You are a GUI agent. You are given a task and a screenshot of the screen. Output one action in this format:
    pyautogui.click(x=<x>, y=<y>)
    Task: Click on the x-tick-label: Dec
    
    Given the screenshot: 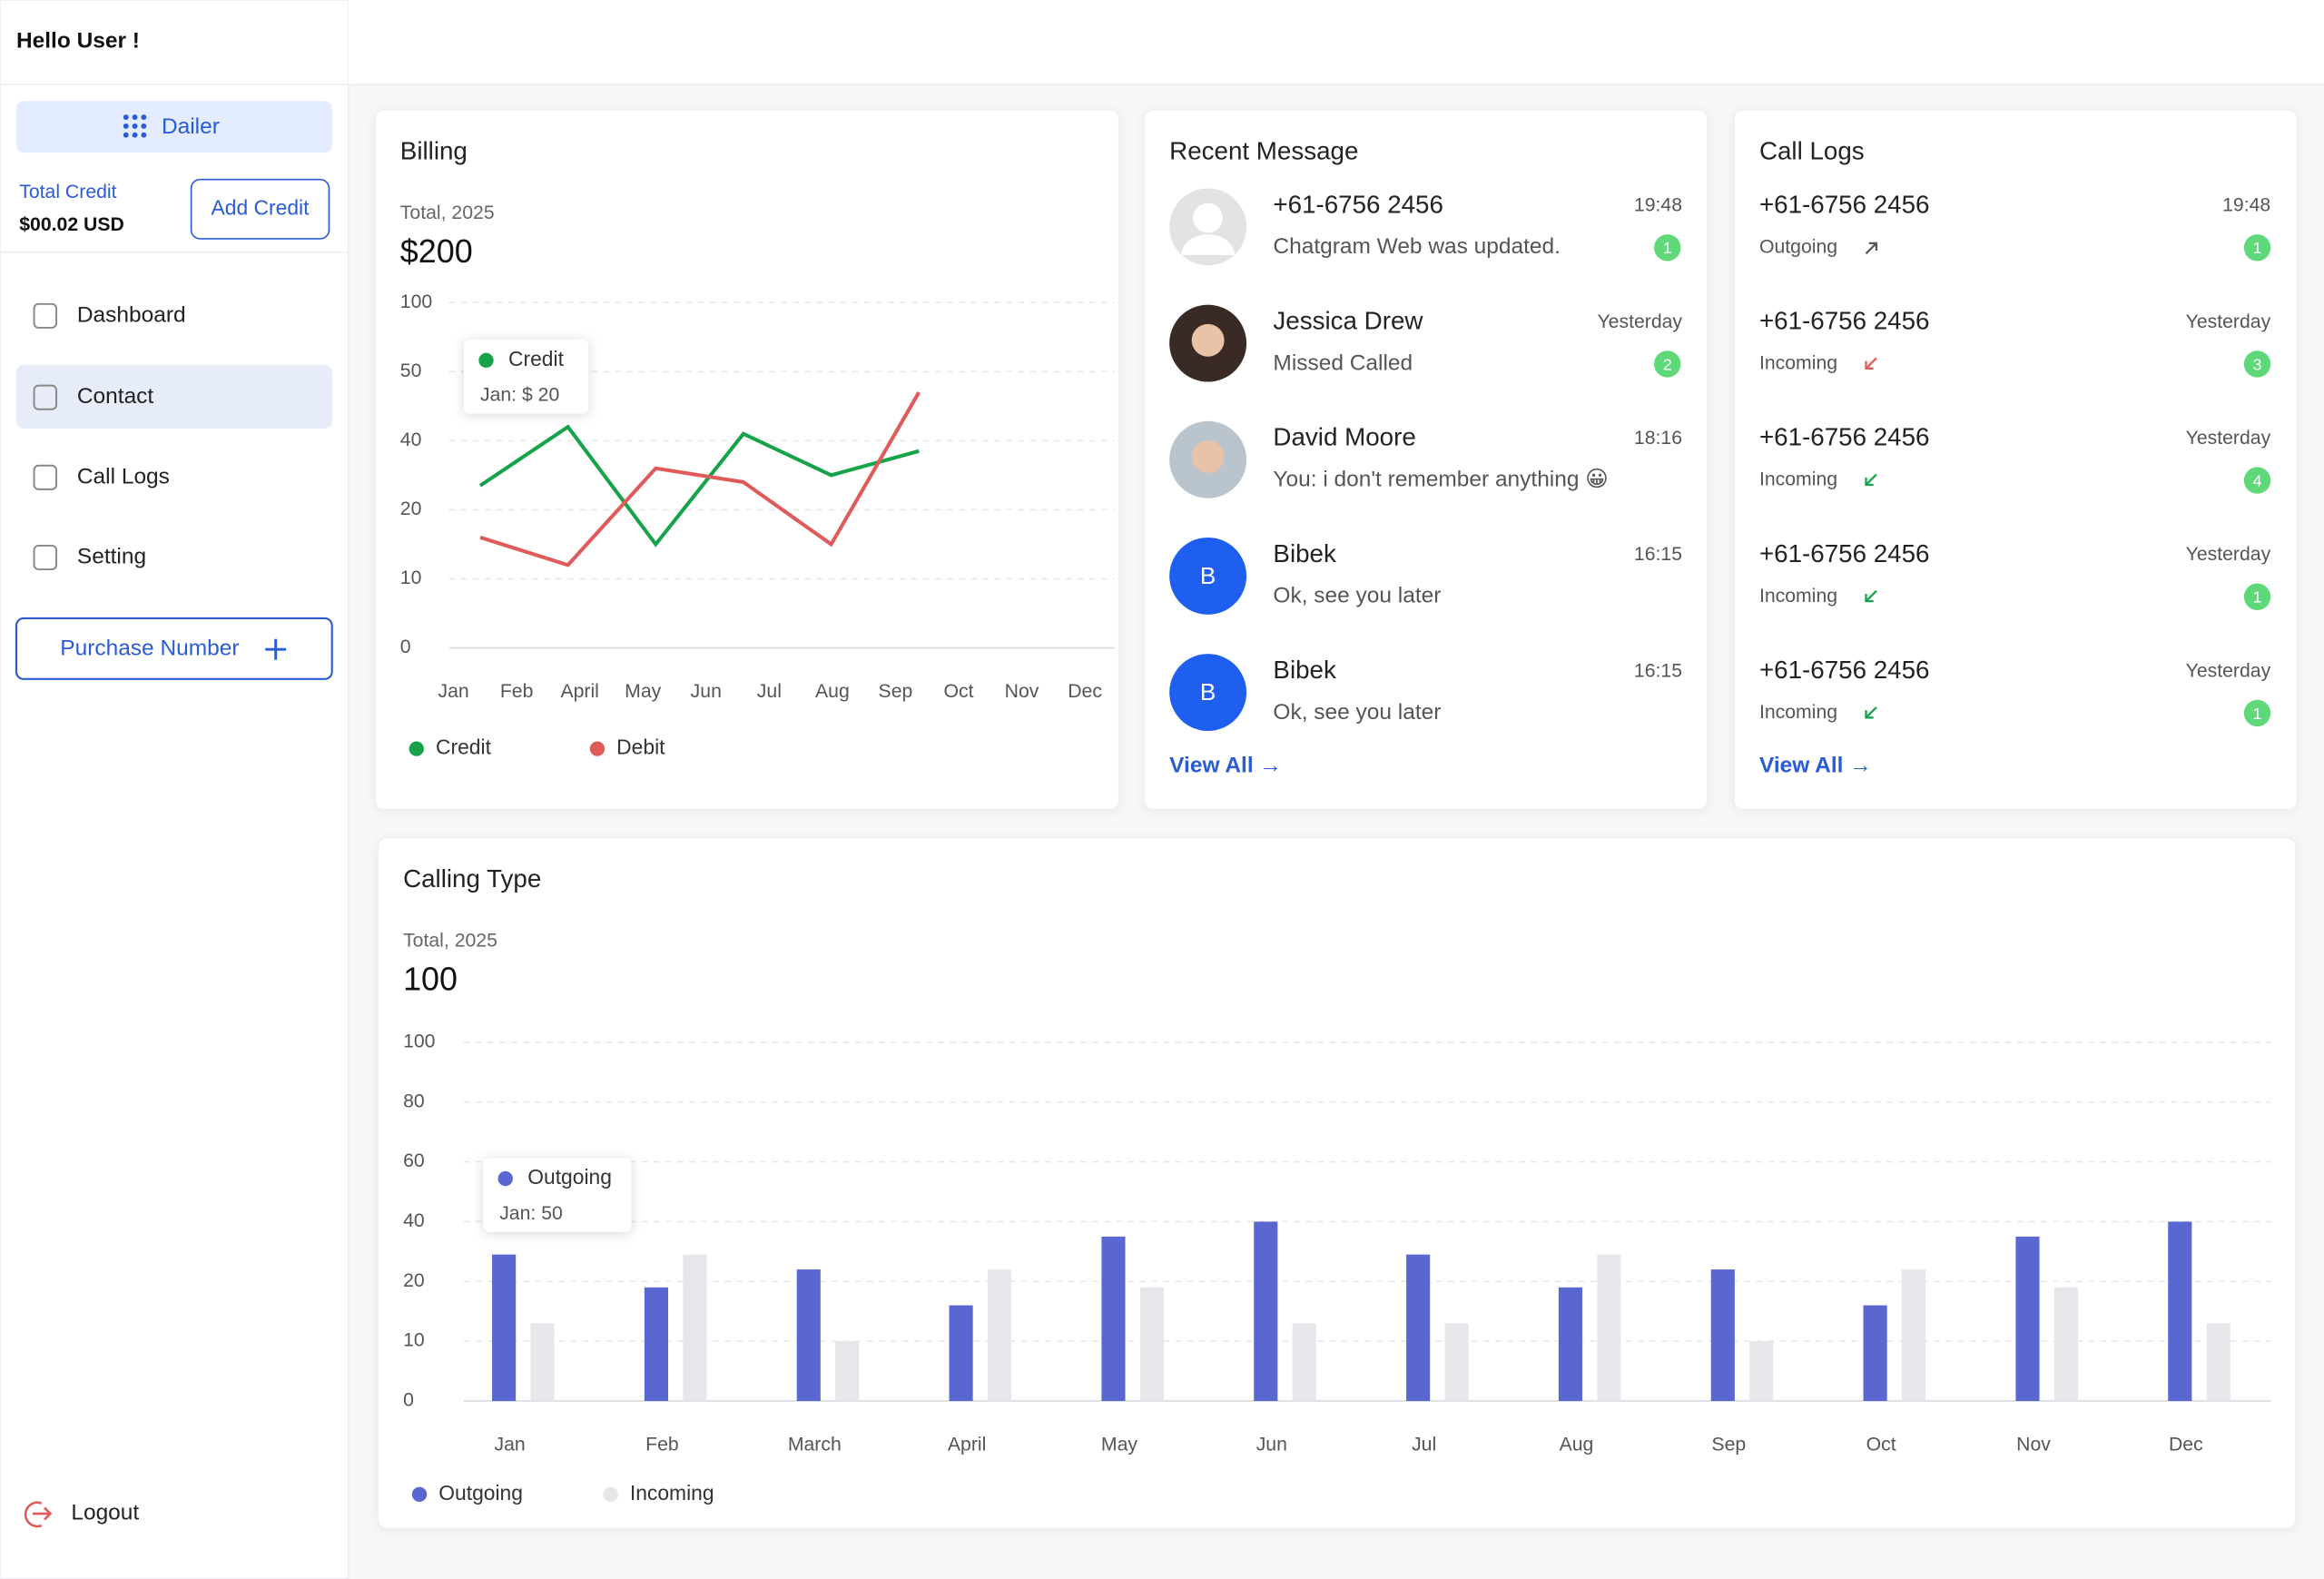 What is the action you would take?
    pyautogui.click(x=1085, y=691)
    